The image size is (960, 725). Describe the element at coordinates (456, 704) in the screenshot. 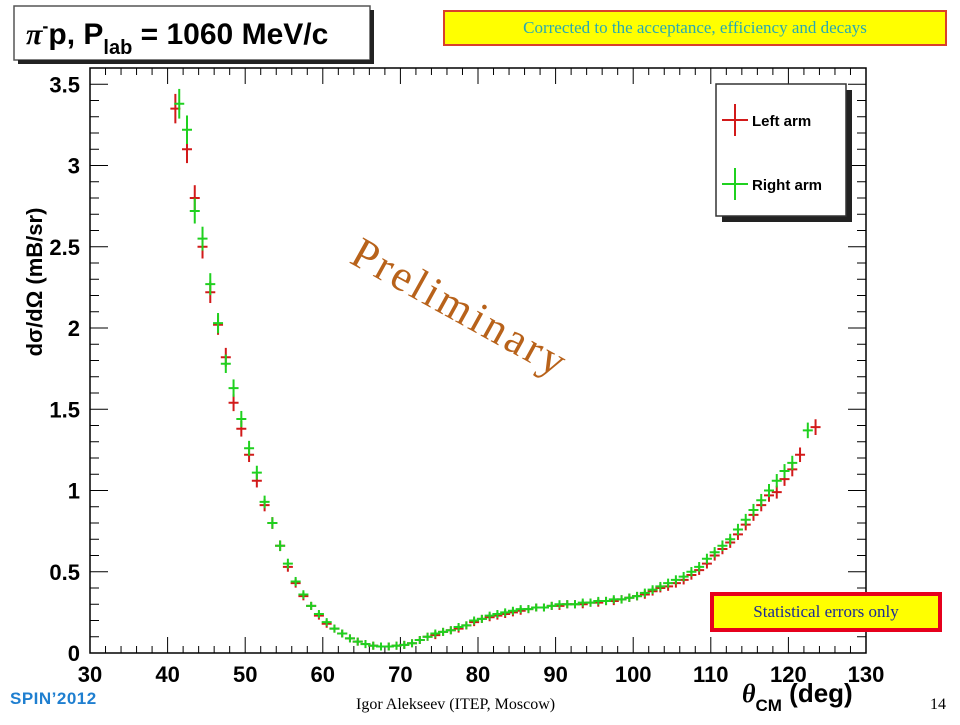

I see `footer-author: Igor Alekseev (ITEP, Moscow)` at that location.